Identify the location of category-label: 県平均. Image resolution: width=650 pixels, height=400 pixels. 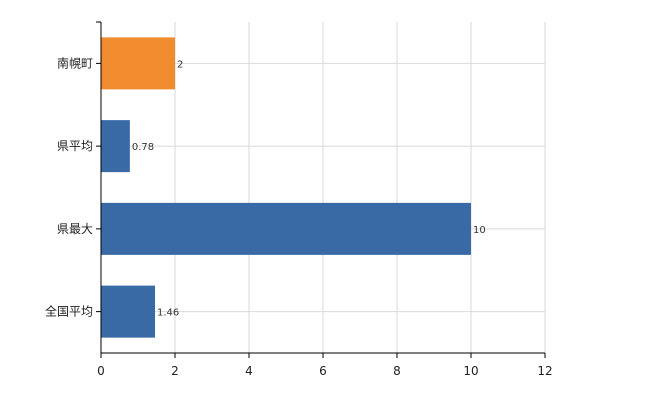
(75, 146).